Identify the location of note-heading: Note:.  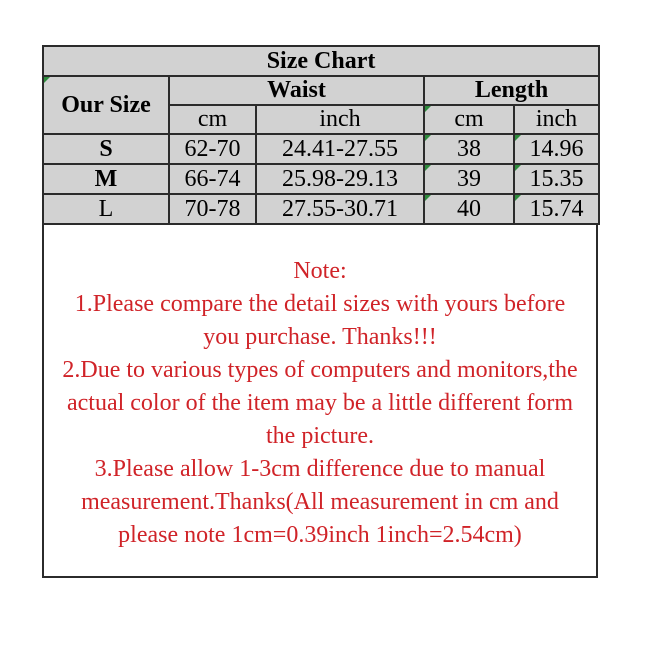
(320, 271).